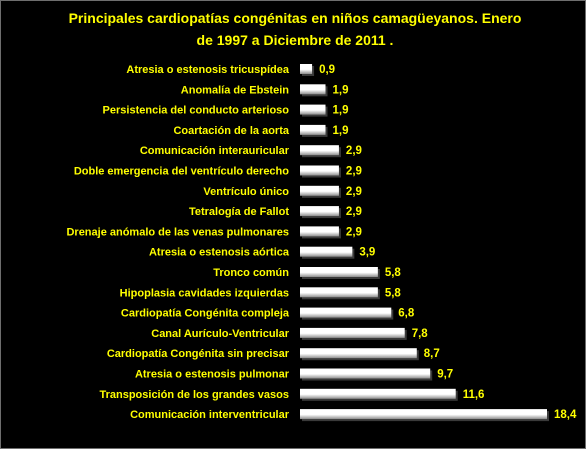 This screenshot has height=449, width=586. What do you see at coordinates (231, 131) in the screenshot?
I see `category-label: Coartación de la aorta` at bounding box center [231, 131].